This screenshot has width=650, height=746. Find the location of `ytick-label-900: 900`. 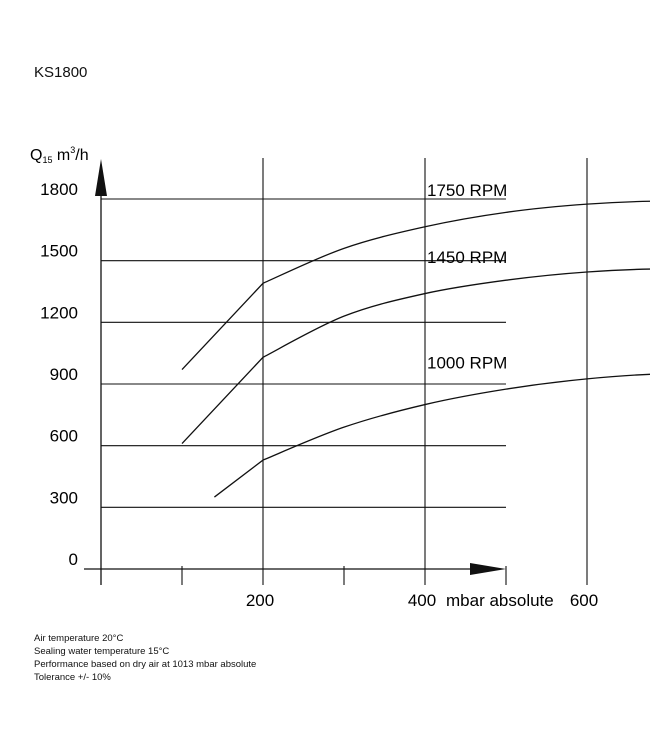

ytick-label-900: 900 is located at coordinates (64, 374).